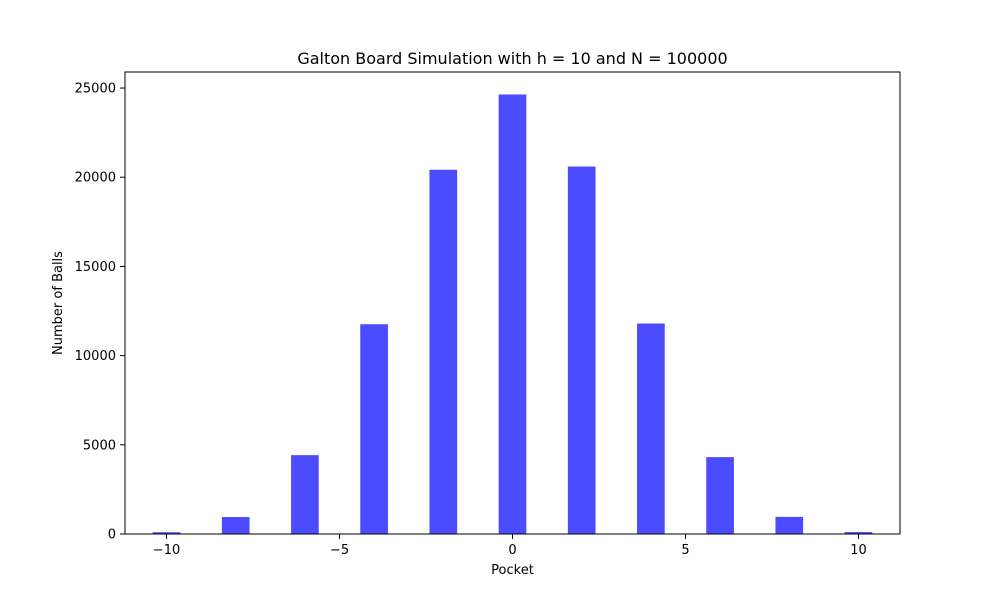 The height and width of the screenshot is (600, 1000). I want to click on x-tick-label: −10, so click(166, 550).